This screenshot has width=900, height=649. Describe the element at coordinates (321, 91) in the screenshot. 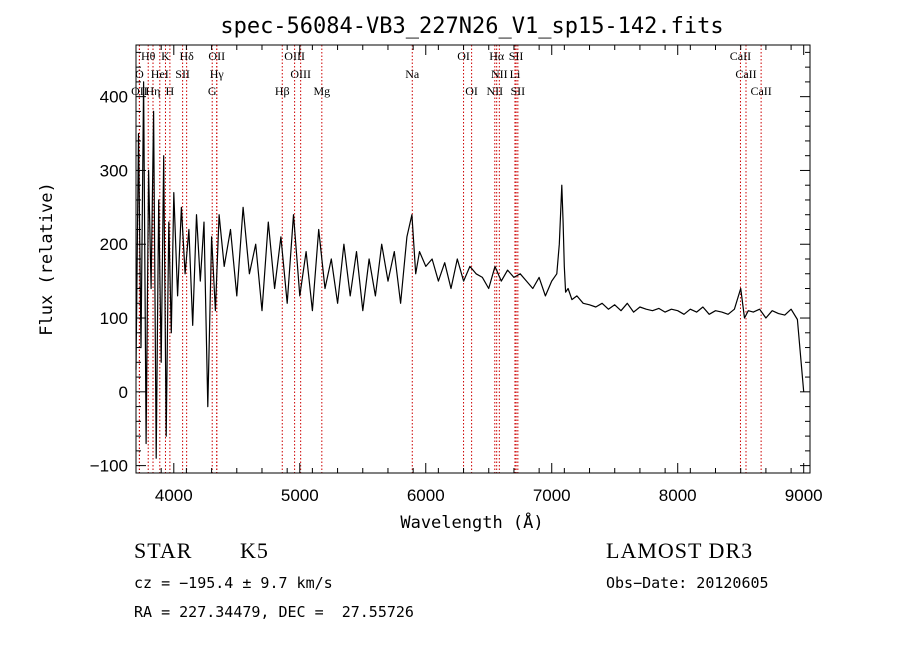

I see `spectral-line-label: Mg` at that location.